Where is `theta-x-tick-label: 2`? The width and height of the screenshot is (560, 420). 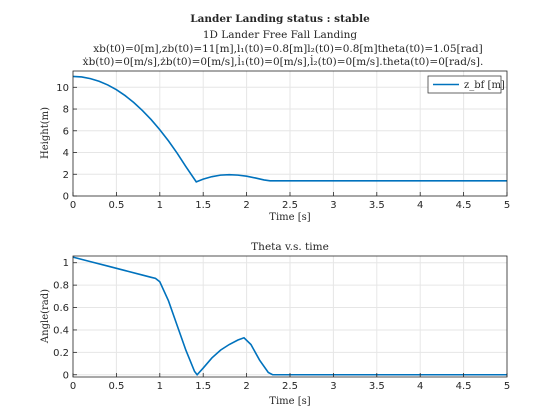
theta-x-tick-label: 2 is located at coordinates (246, 386).